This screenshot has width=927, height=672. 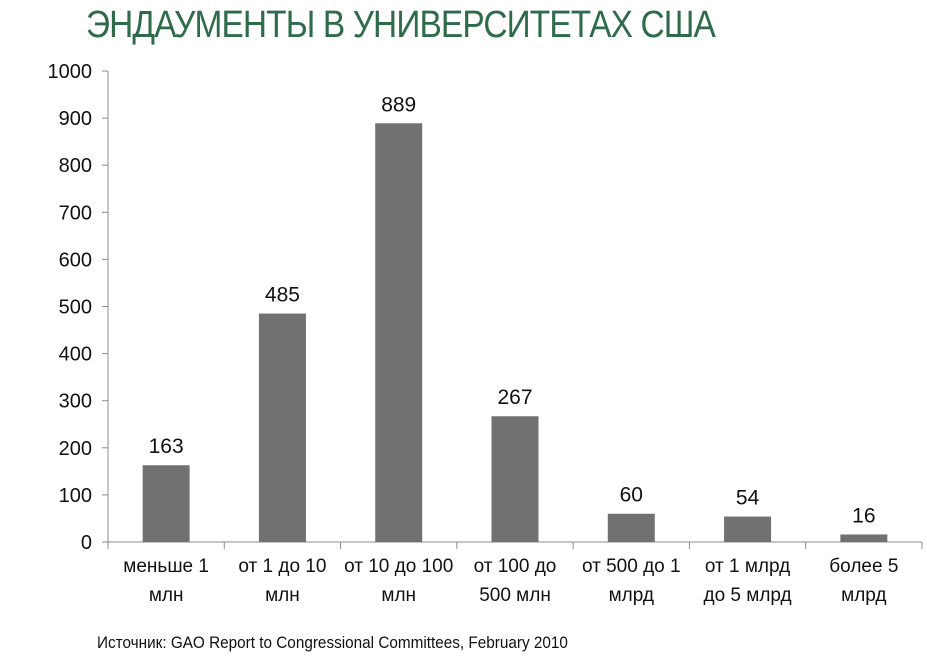 I want to click on x-tick-label: от 10 до 100, so click(x=398, y=566).